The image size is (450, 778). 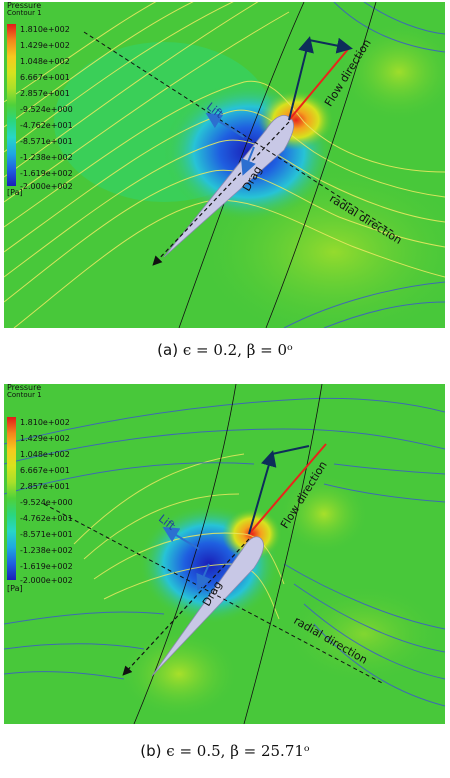 I want to click on caption-text: ϵ = 0.5, β = 25.71ᵒ, so click(x=238, y=751).